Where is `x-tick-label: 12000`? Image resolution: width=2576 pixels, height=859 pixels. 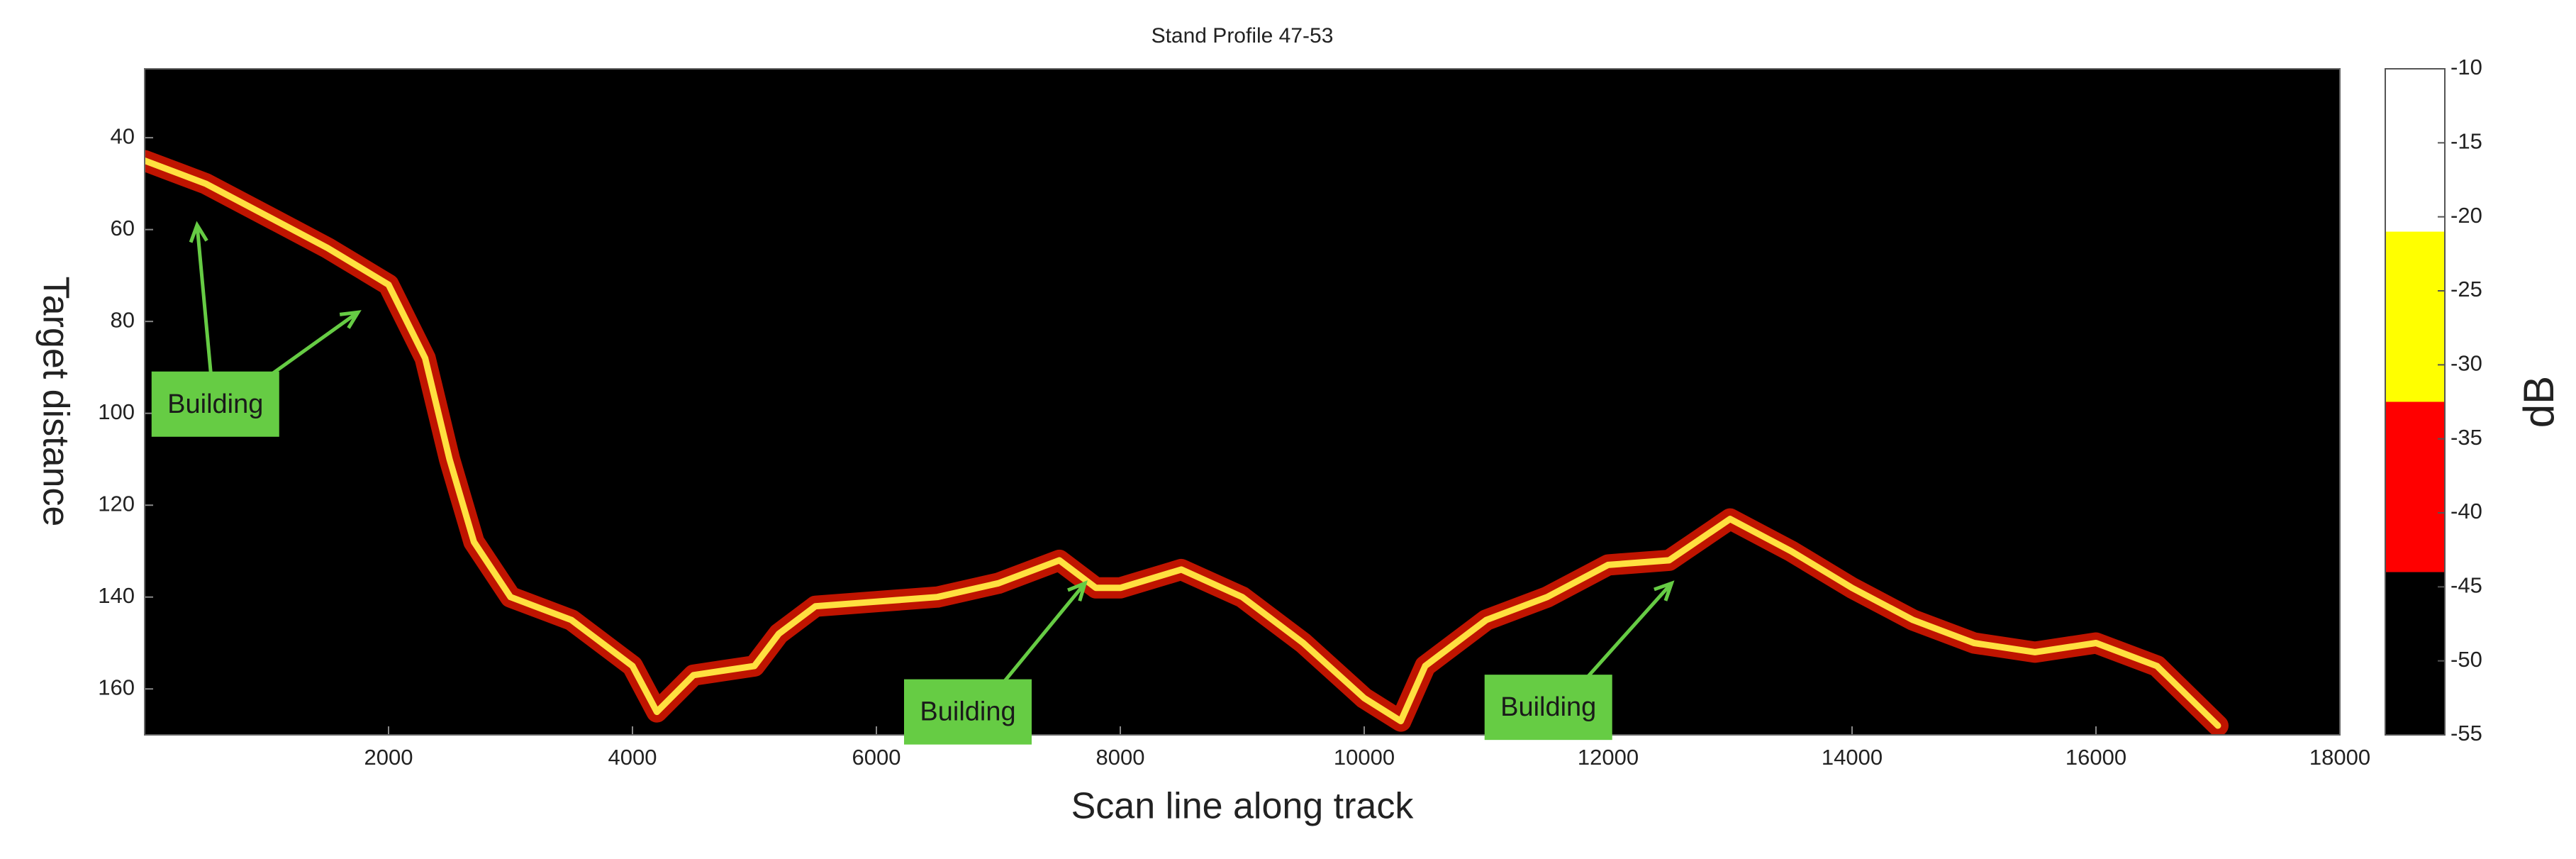 x-tick-label: 12000 is located at coordinates (1608, 757).